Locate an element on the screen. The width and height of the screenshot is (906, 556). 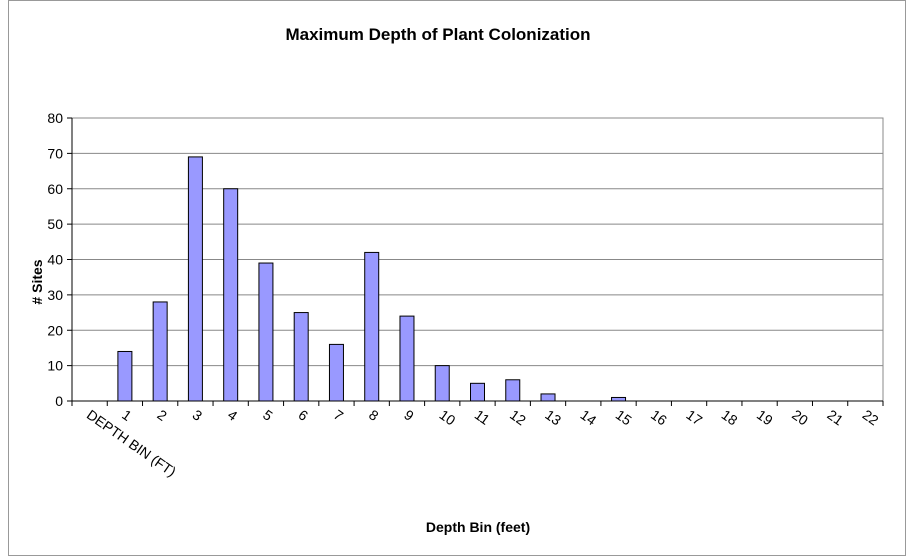
y-tick-label: 0 is located at coordinates (59, 401).